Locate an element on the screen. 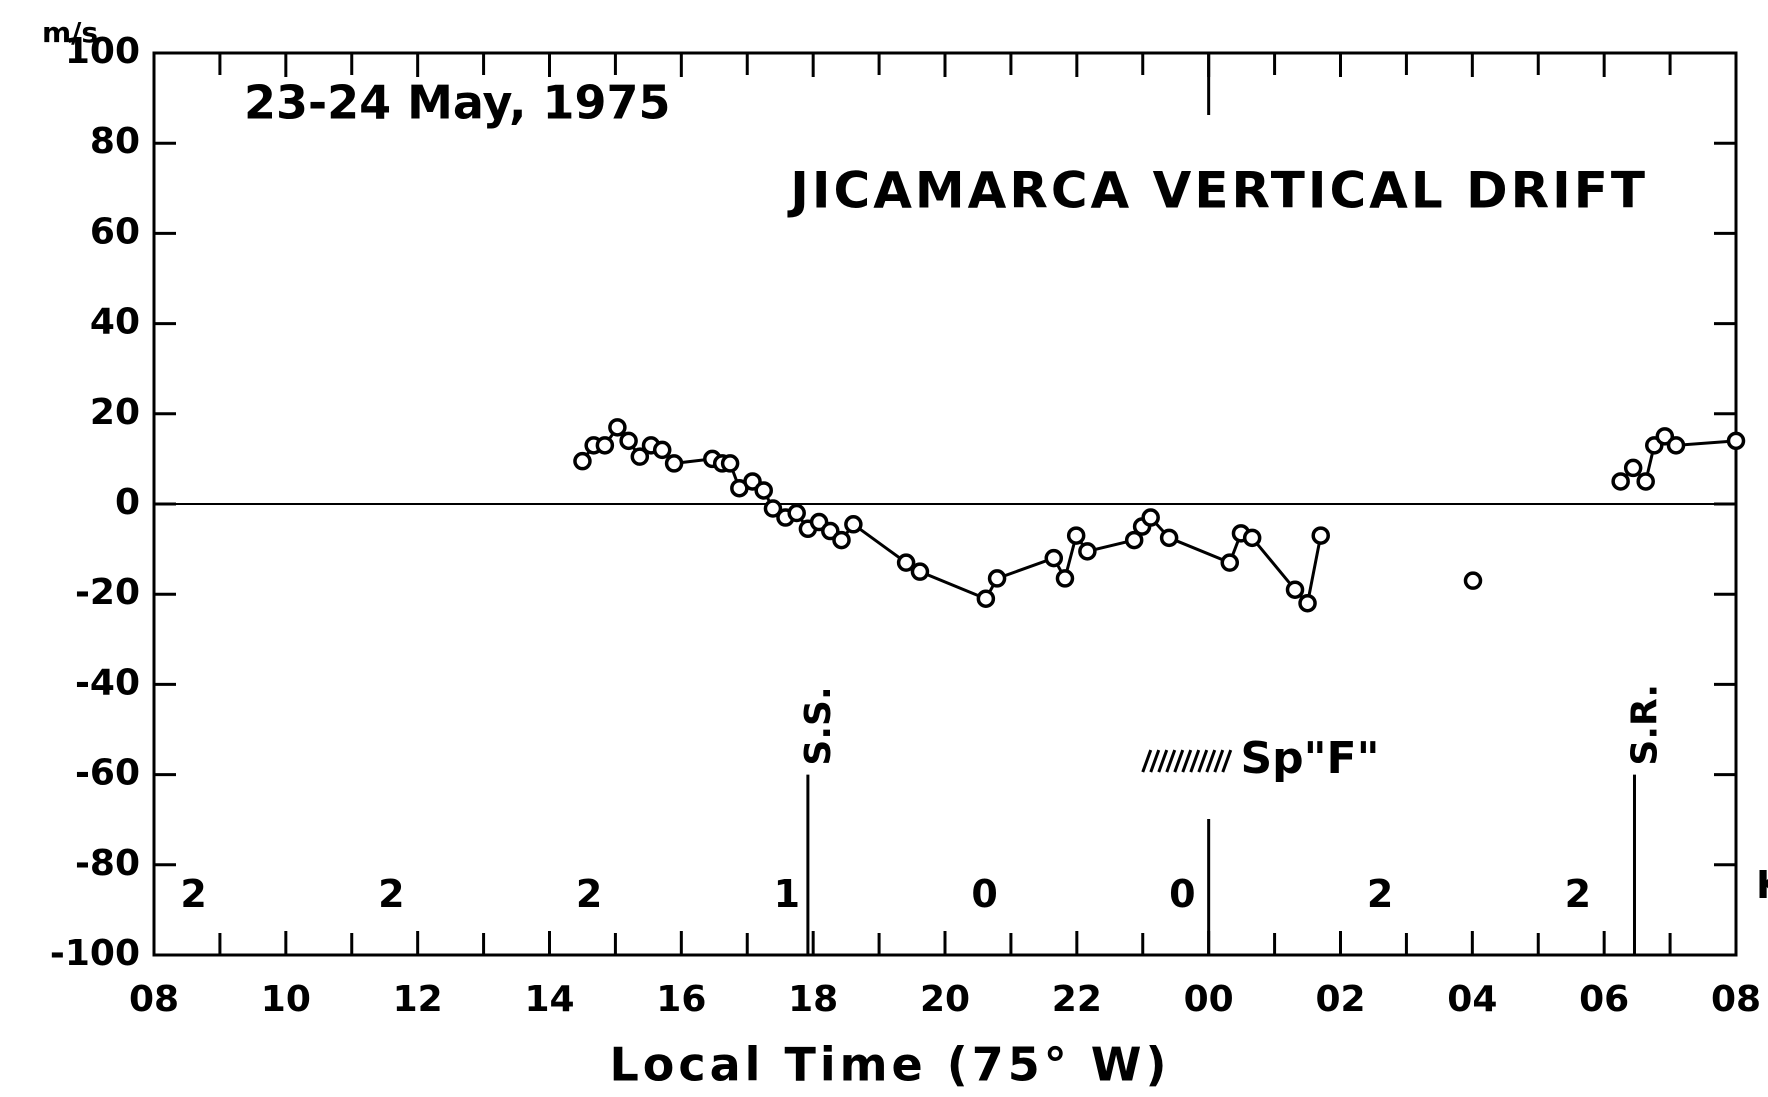 This screenshot has width=1768, height=1097. chart-title: JICAMARCA VERTICAL DRIFT is located at coordinates (1217, 191).